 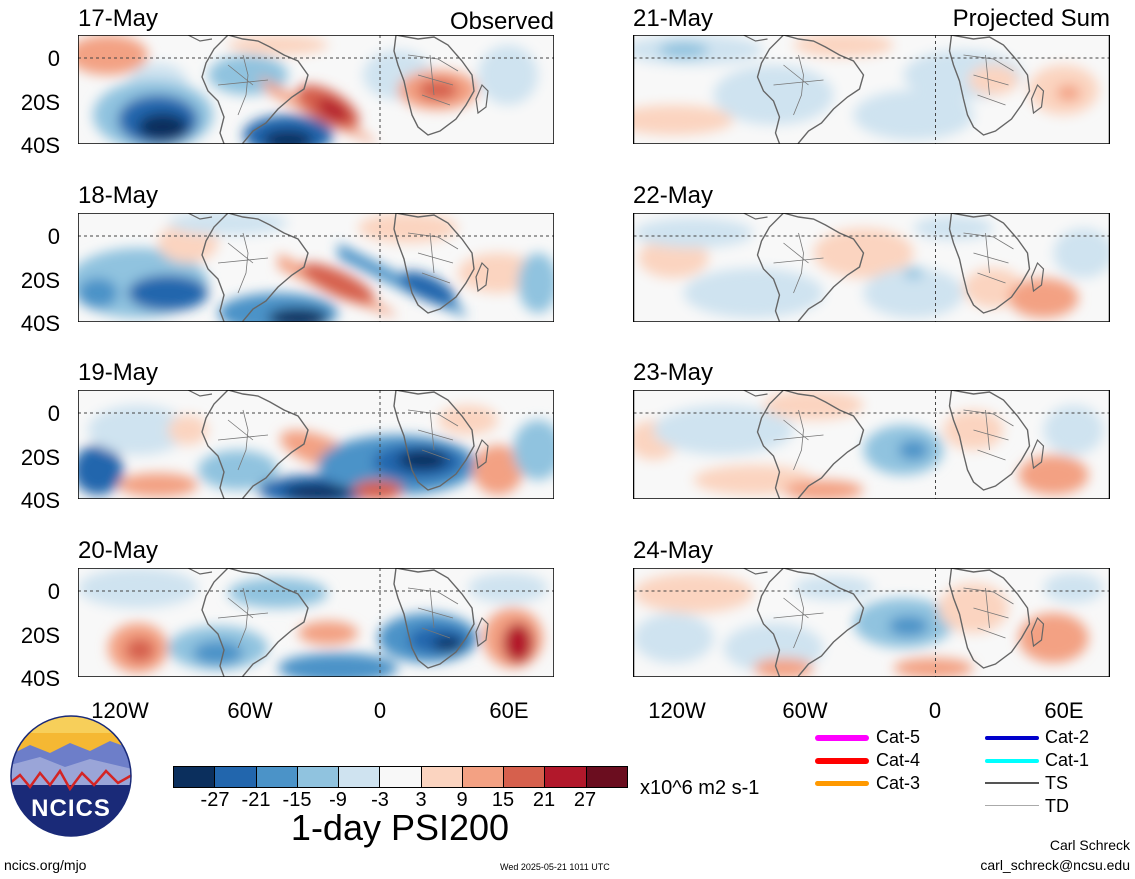 What do you see at coordinates (118, 372) in the screenshot?
I see `panel-date-19-may: 19-May` at bounding box center [118, 372].